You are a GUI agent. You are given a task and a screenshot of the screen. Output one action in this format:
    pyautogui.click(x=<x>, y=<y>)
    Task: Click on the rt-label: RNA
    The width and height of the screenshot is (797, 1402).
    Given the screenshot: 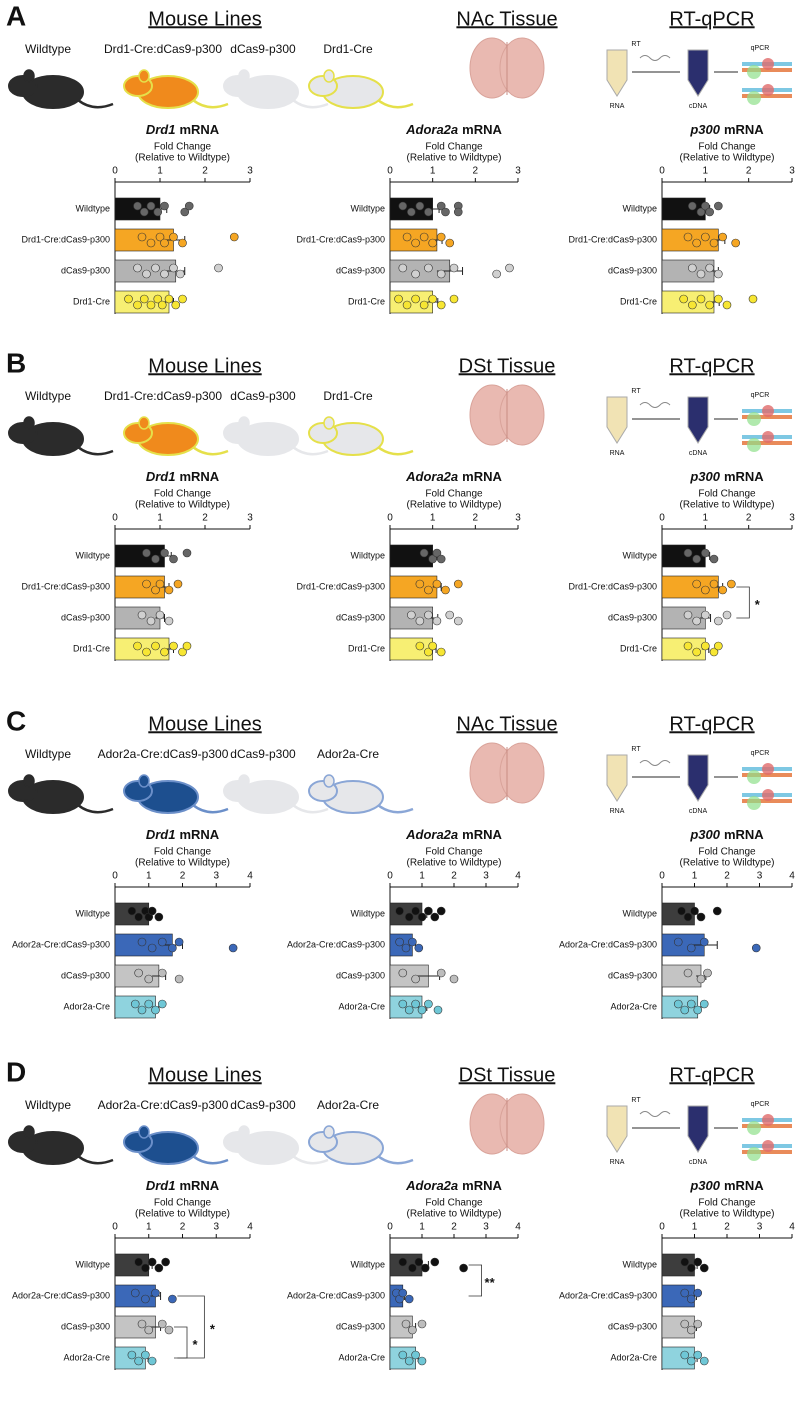 What is the action you would take?
    pyautogui.click(x=617, y=1162)
    